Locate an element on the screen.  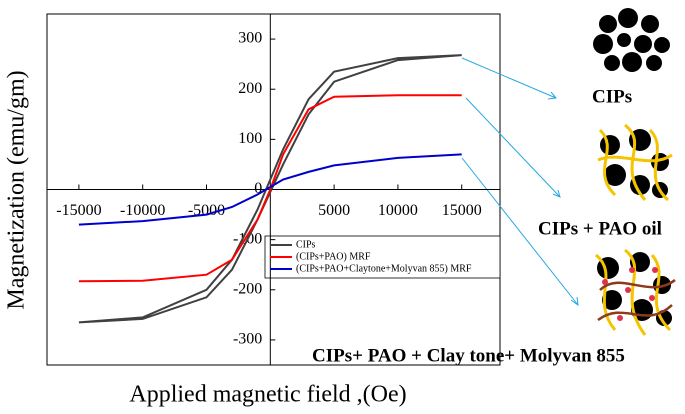
legend-label: (CIPs+PAO+Claytone+Molyvan 855) MRF is located at coordinates (384, 268).